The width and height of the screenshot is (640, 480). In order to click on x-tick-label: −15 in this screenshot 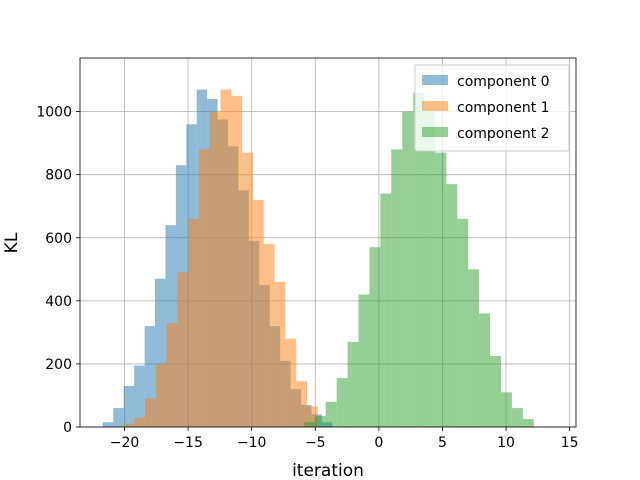, I will do `click(188, 443)`.